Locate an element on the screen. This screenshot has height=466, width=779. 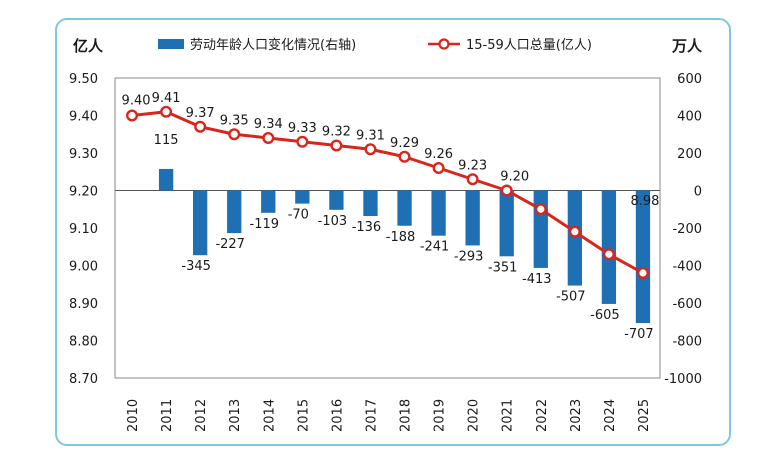
legend-bar-swatch is located at coordinates (171, 44).